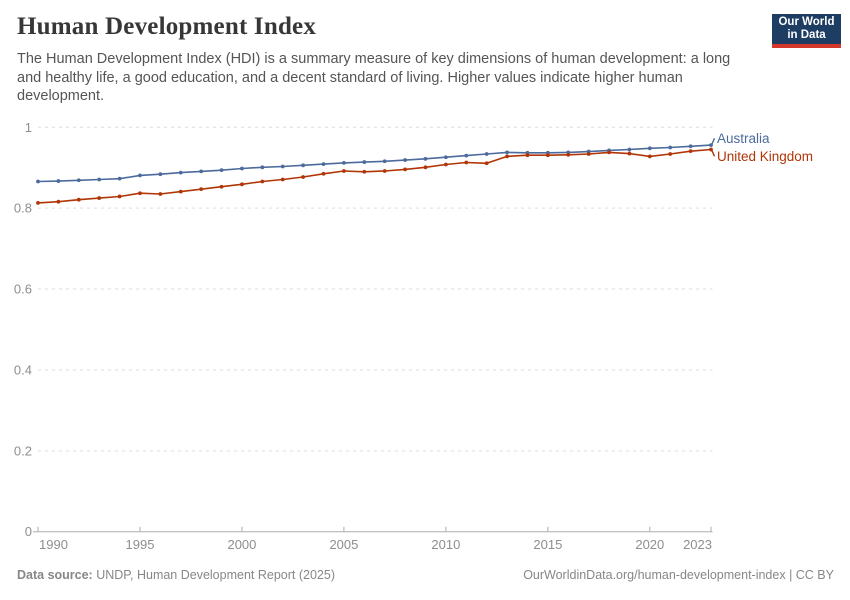 This screenshot has height=600, width=850. What do you see at coordinates (405, 160) in the screenshot?
I see `australia-point-2008` at bounding box center [405, 160].